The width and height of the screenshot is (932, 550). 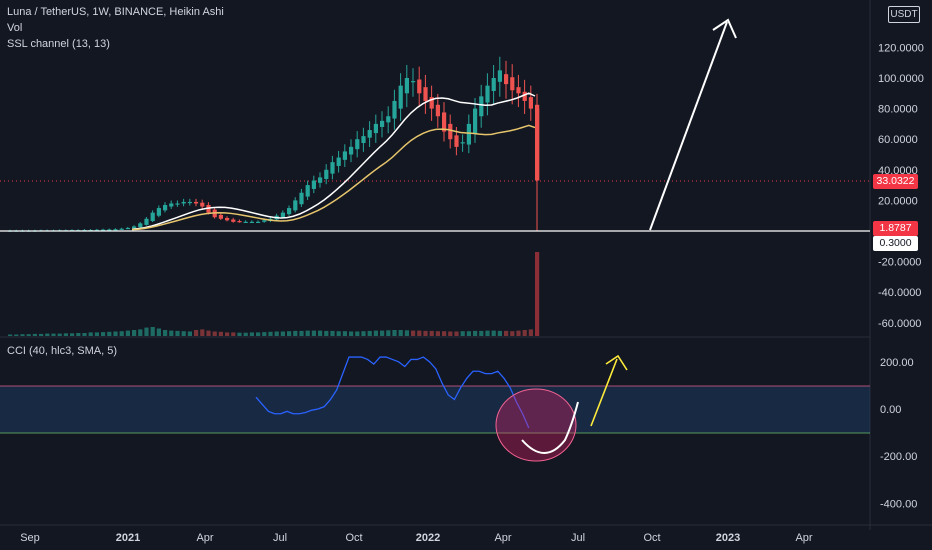 I want to click on volume-bars, so click(x=274, y=294).